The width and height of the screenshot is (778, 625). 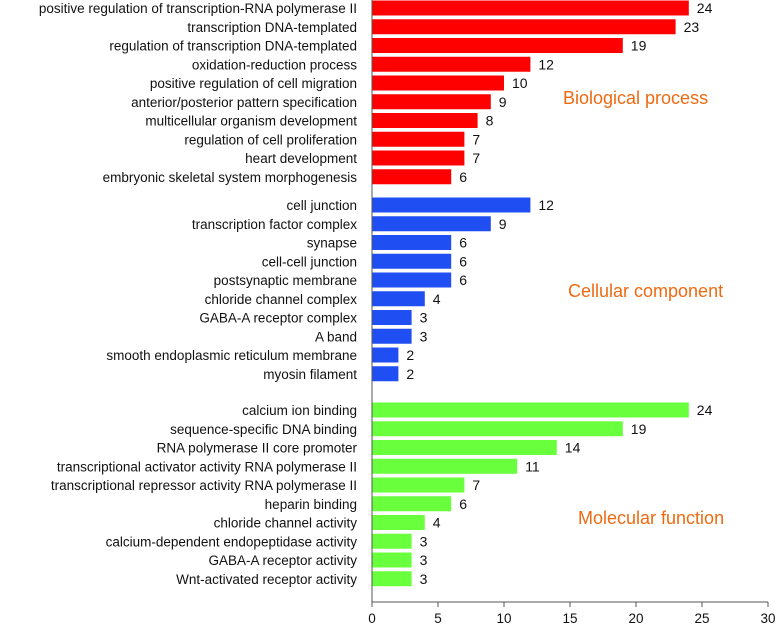 What do you see at coordinates (274, 64) in the screenshot?
I see `category-label: oxidation-reduction process` at bounding box center [274, 64].